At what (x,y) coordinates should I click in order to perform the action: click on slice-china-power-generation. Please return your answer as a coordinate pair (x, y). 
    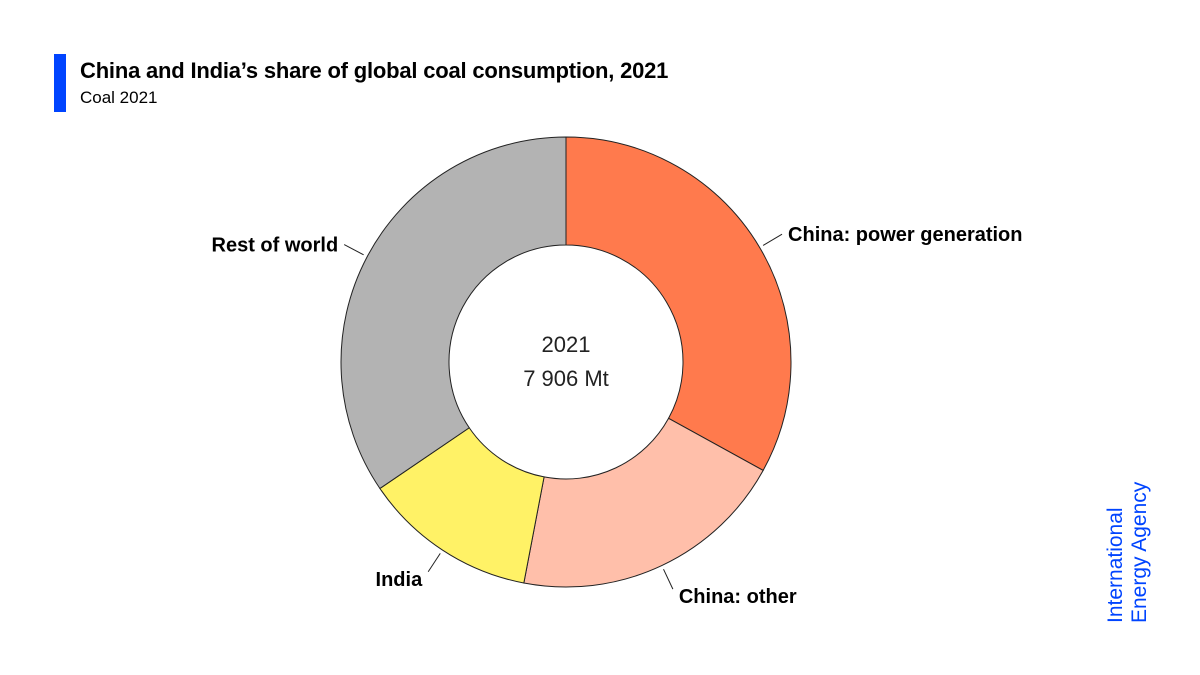
    Looking at the image, I should click on (678, 304).